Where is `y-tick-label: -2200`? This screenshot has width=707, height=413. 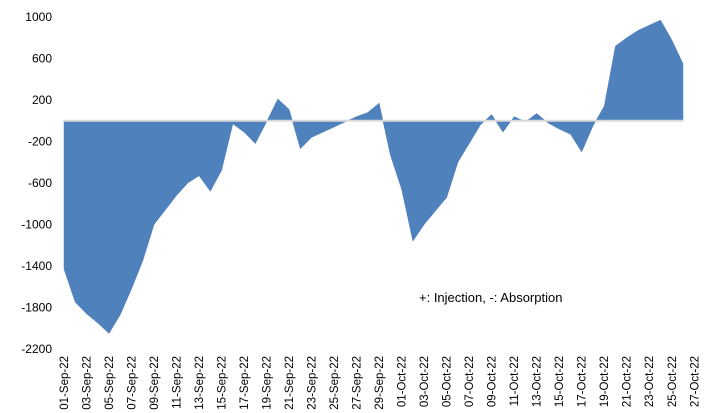
y-tick-label: -2200 is located at coordinates (36, 349).